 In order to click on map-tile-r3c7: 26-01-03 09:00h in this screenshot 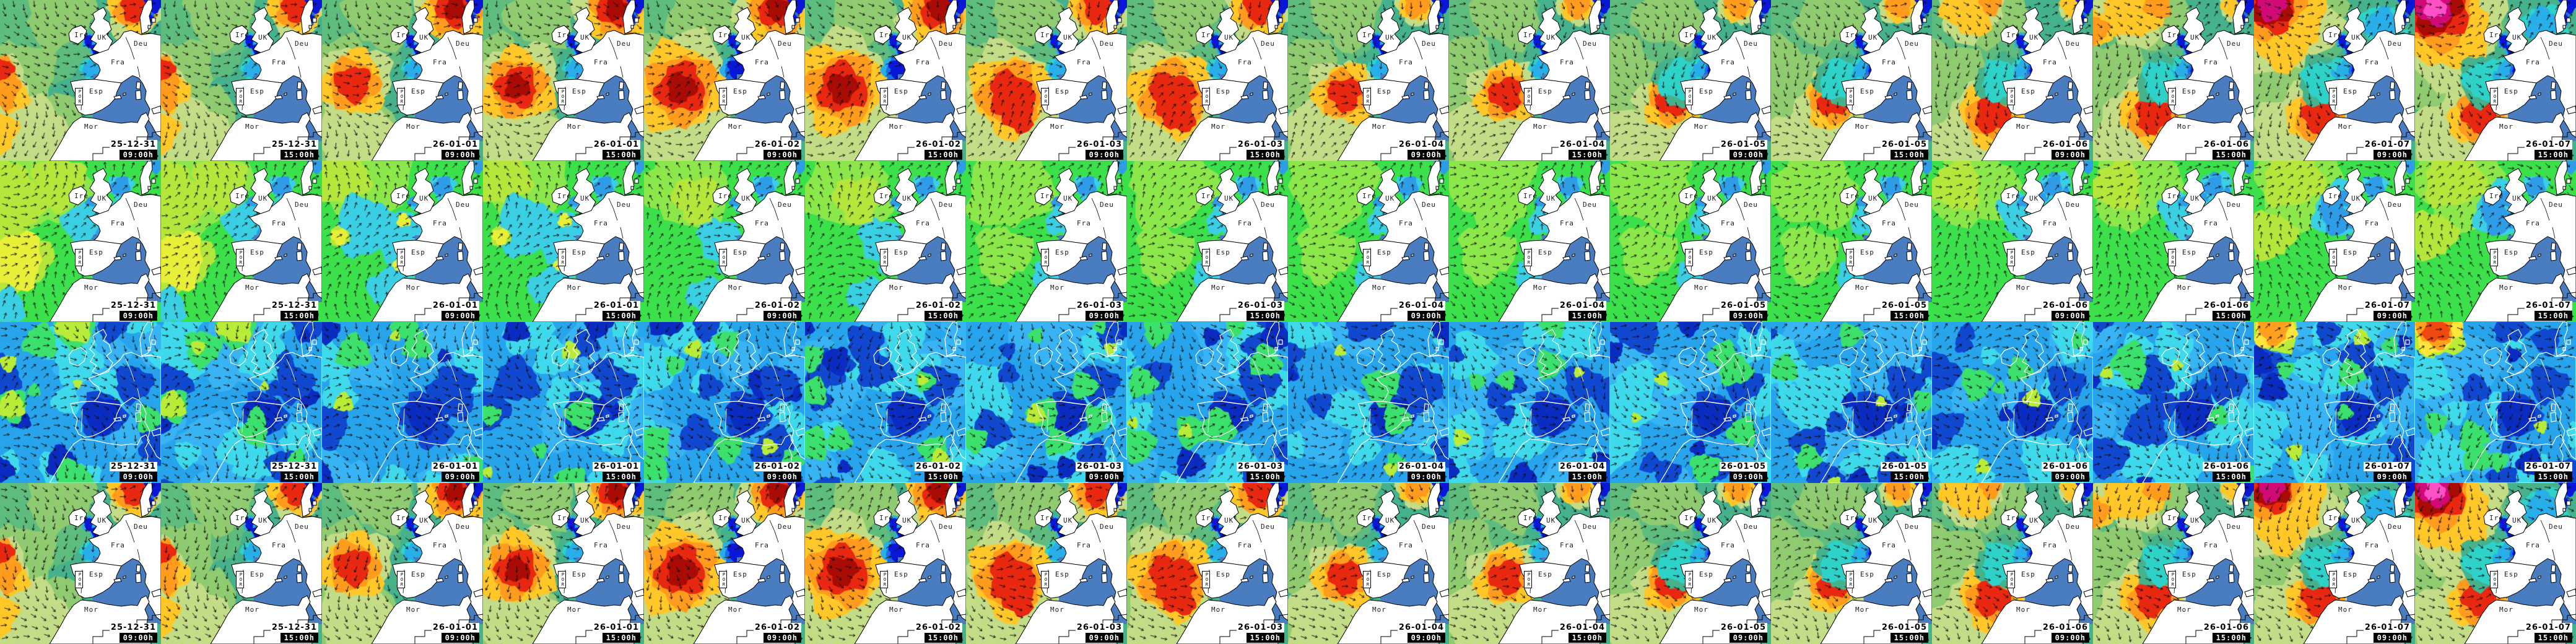, I will do `click(1046, 402)`.